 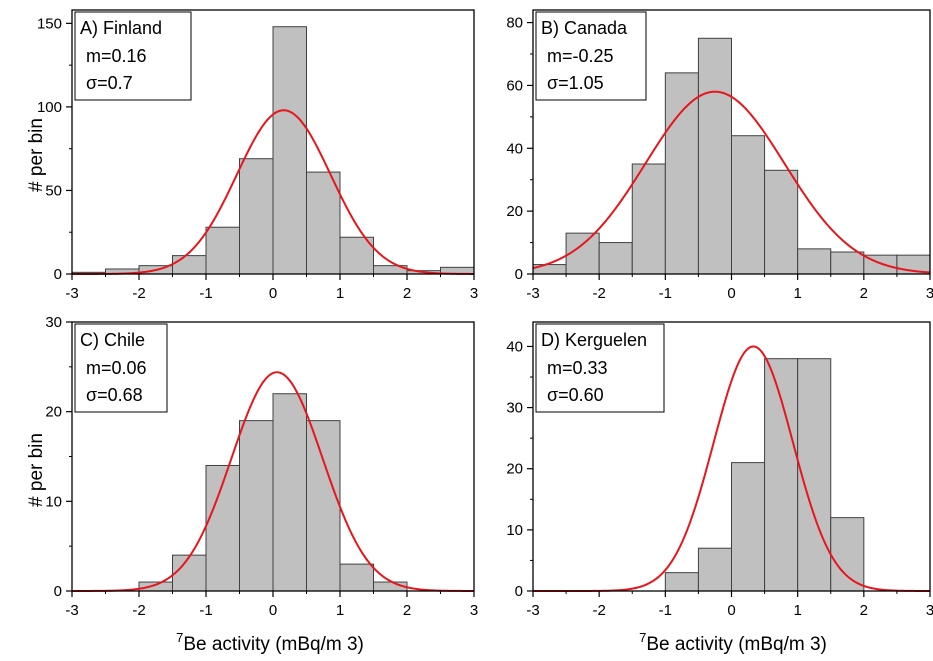 I want to click on x-axis-title-right: 7Be activity (mBq/m 3), so click(x=733, y=642).